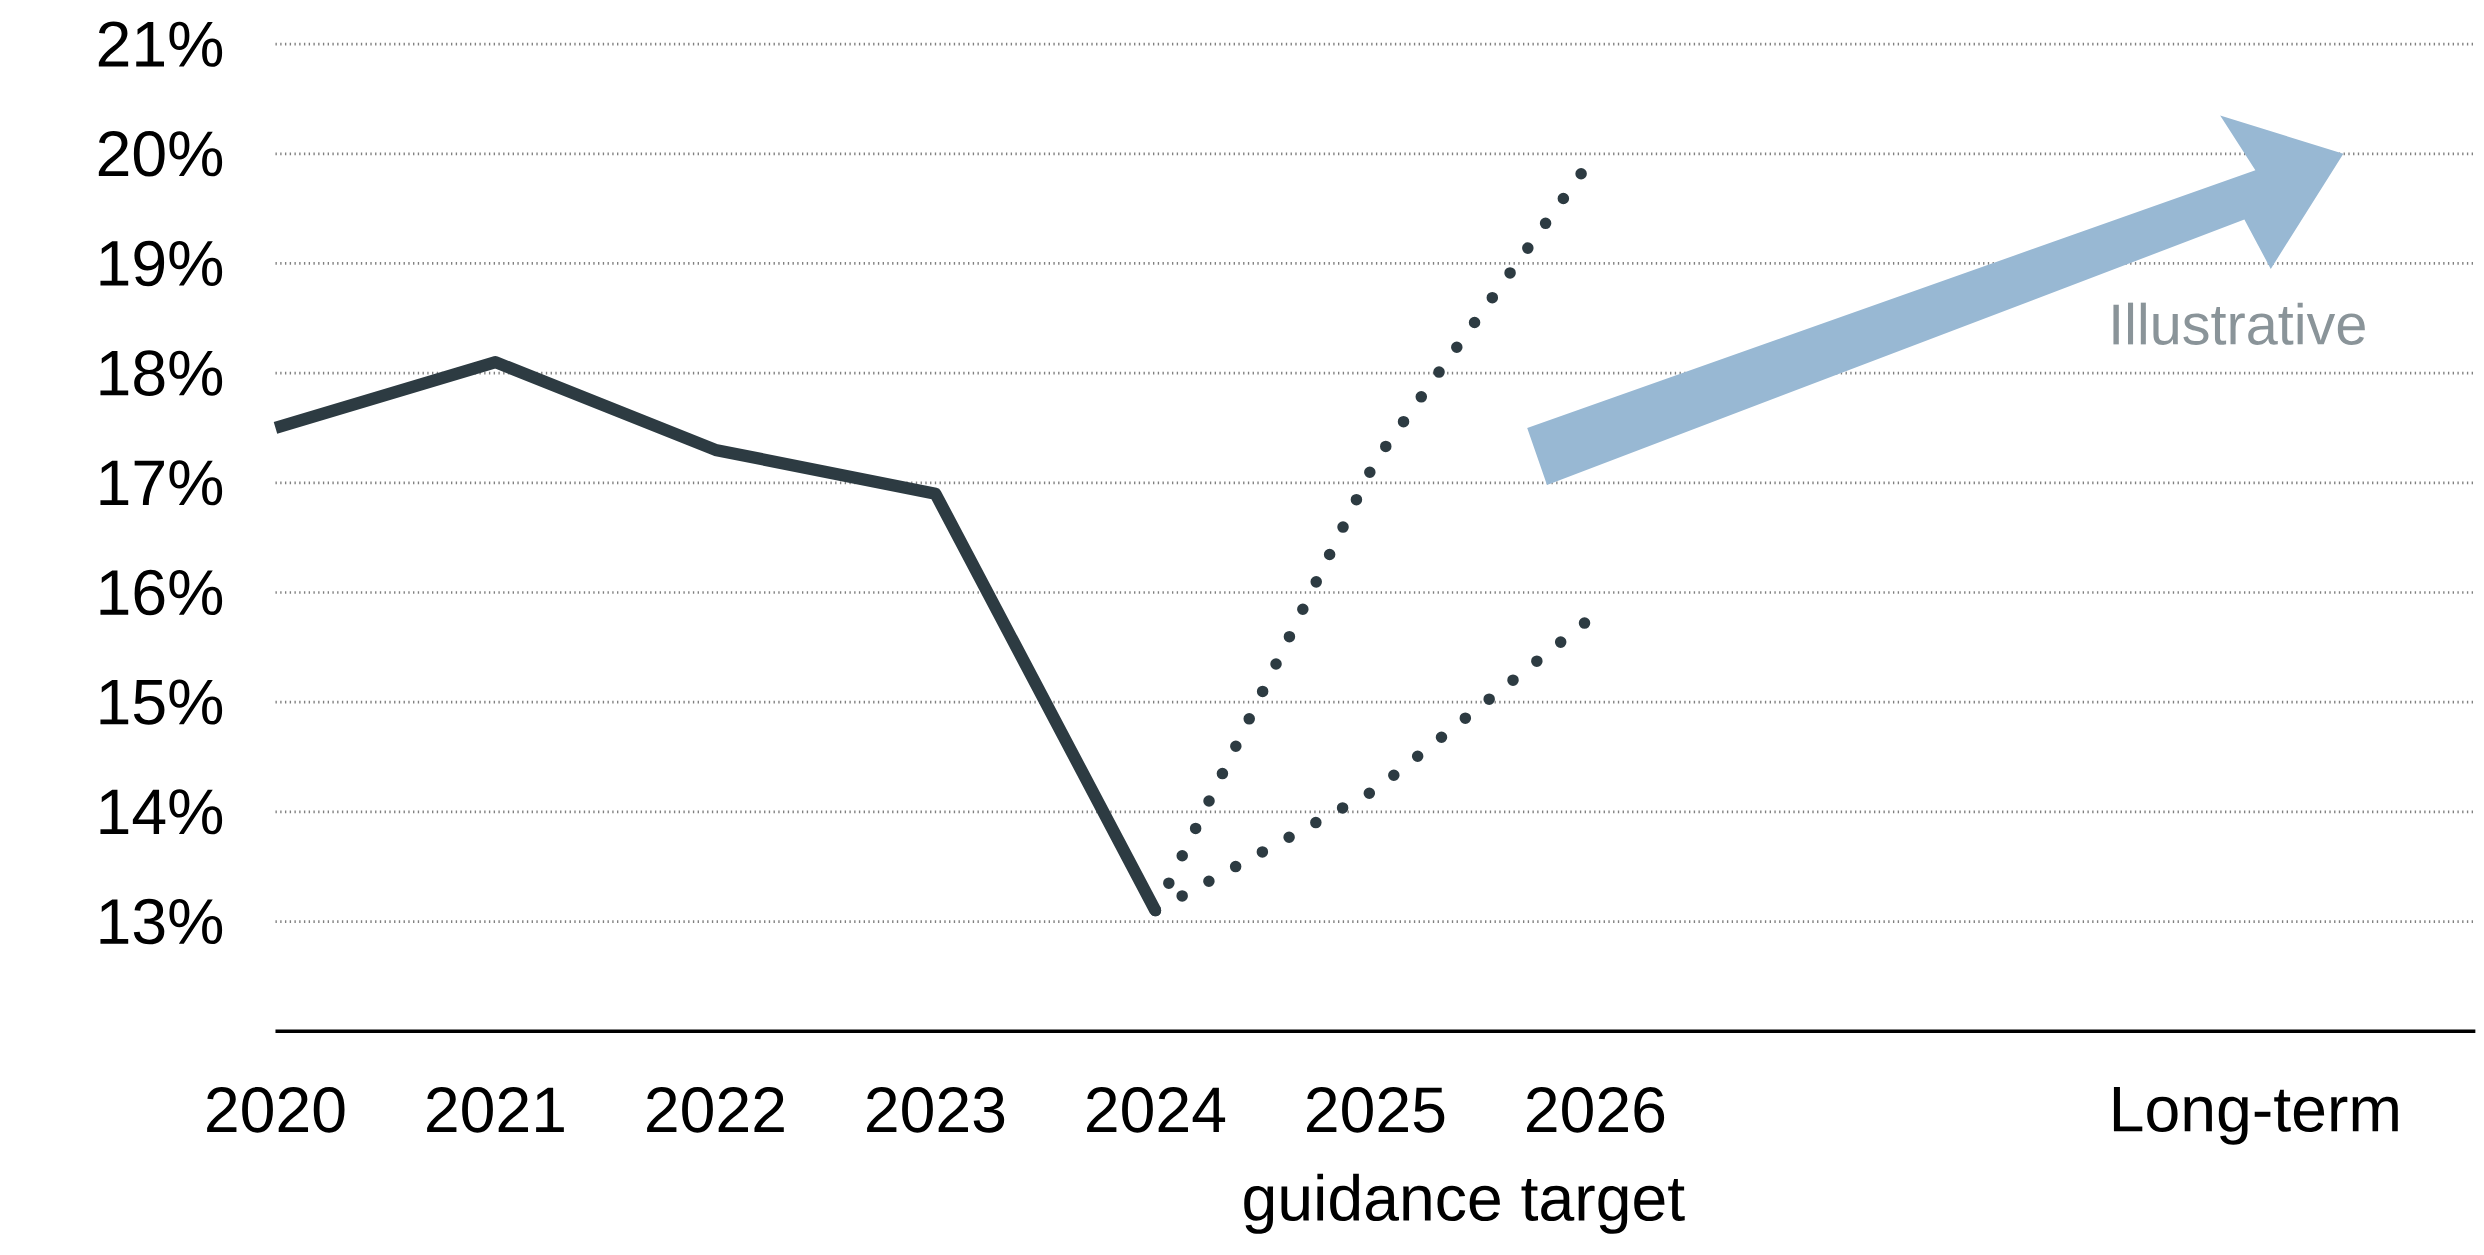  Describe the element at coordinates (1464, 1203) in the screenshot. I see `text: guidance target` at that location.